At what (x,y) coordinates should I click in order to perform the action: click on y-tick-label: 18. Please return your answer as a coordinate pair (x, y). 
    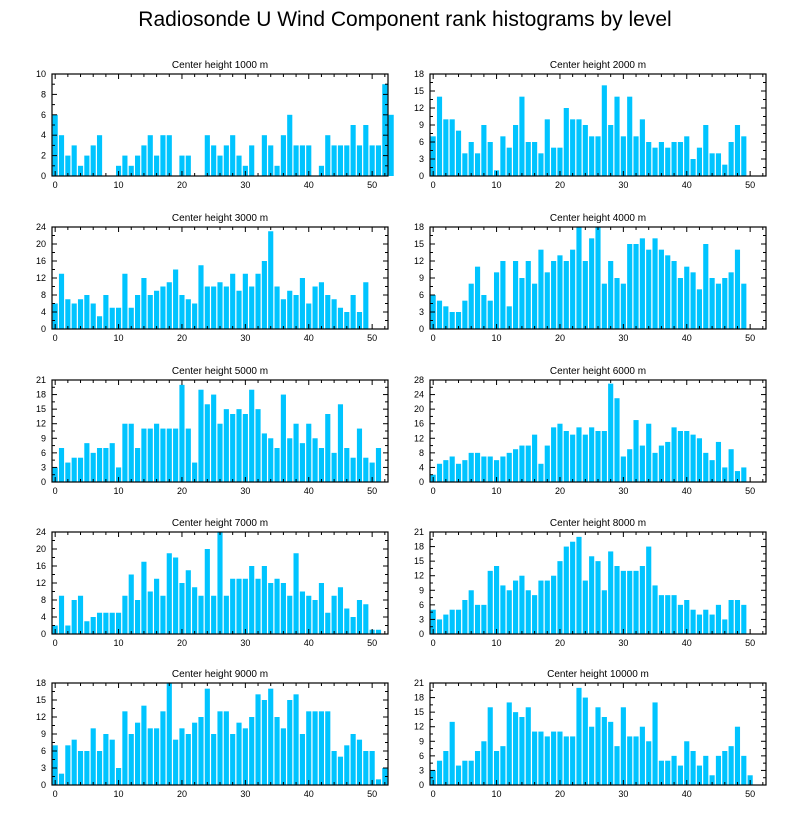
    Looking at the image, I should click on (41, 683).